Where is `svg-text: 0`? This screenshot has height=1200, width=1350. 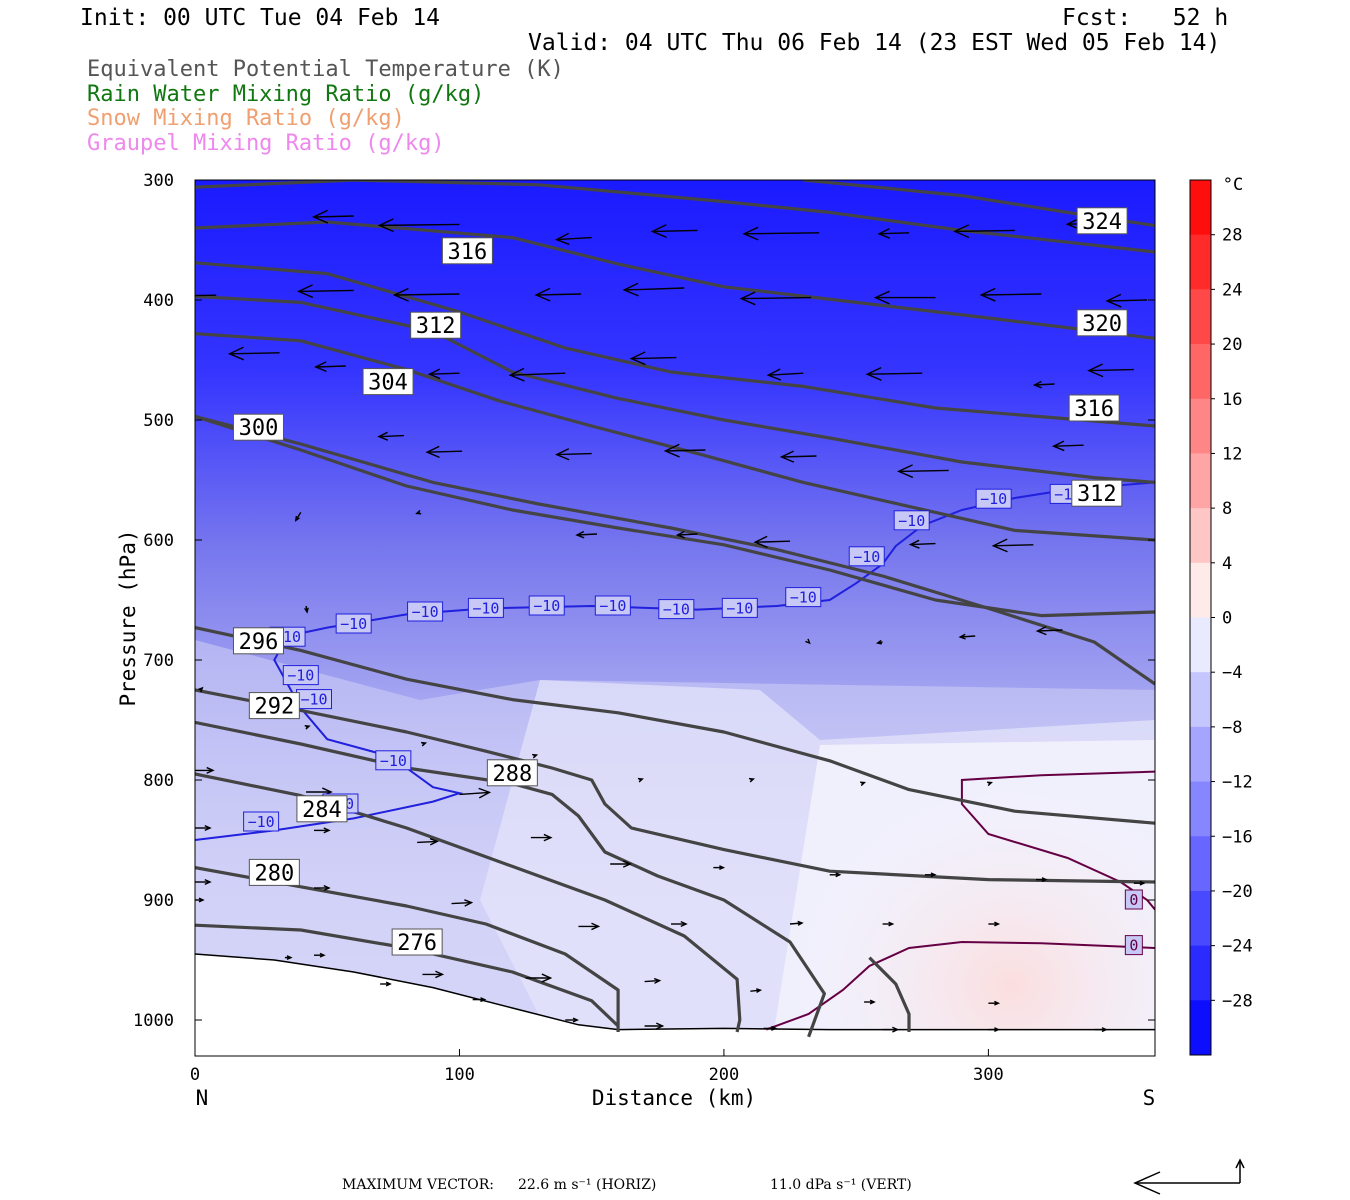
svg-text: 0 is located at coordinates (1133, 900).